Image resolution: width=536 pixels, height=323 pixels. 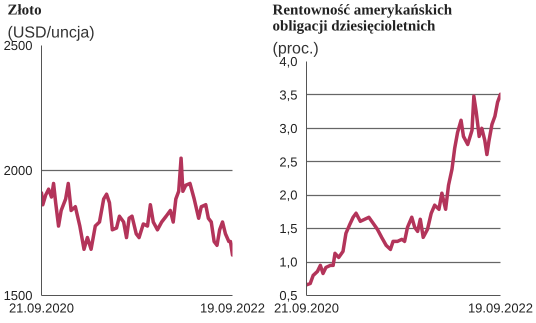 I want to click on line-series, so click(x=137, y=206).